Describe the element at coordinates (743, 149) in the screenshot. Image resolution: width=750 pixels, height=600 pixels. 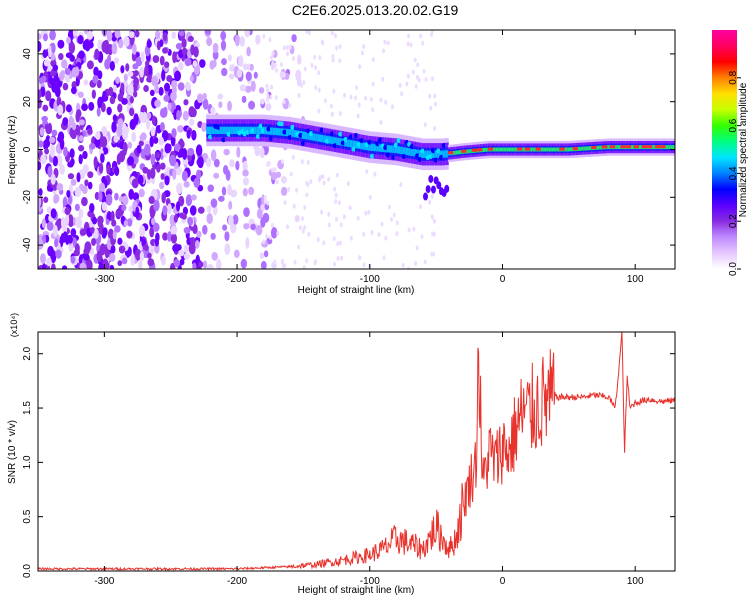
I see `colorbar-label: Normalized spectral amplitude` at that location.